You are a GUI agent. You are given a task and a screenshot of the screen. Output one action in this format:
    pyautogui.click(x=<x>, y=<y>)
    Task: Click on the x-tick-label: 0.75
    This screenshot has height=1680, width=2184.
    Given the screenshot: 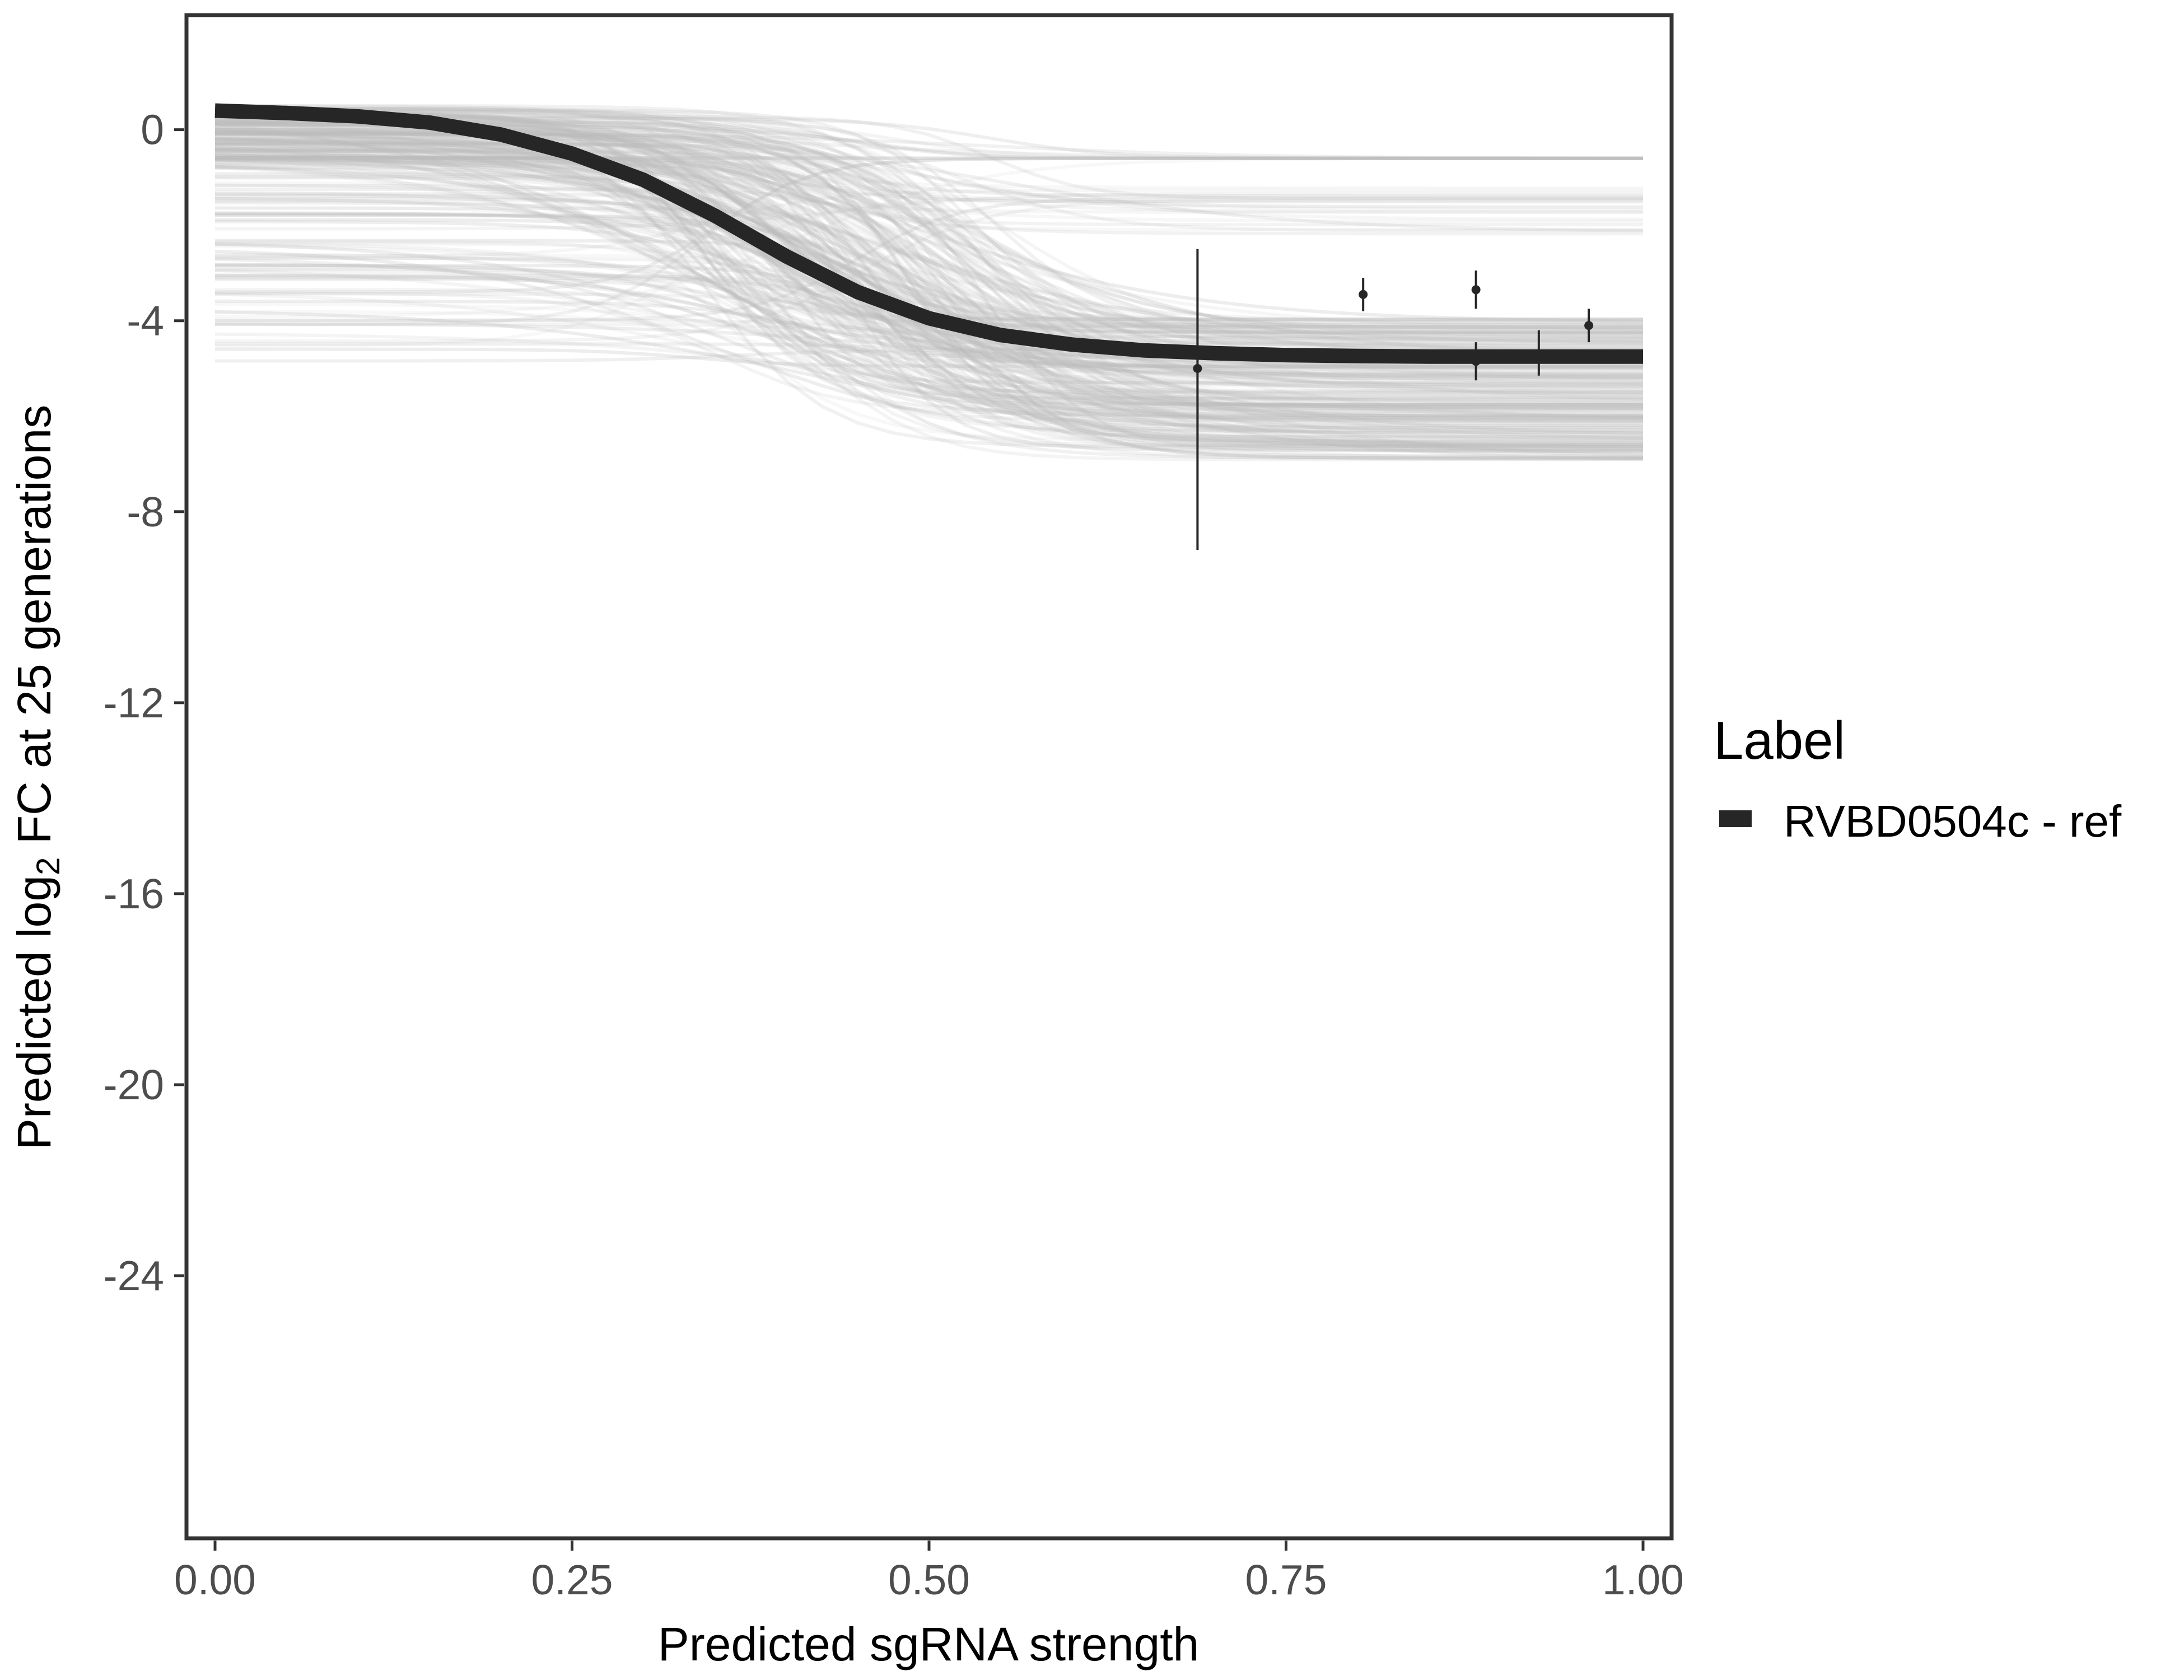 What is the action you would take?
    pyautogui.click(x=1286, y=1580)
    